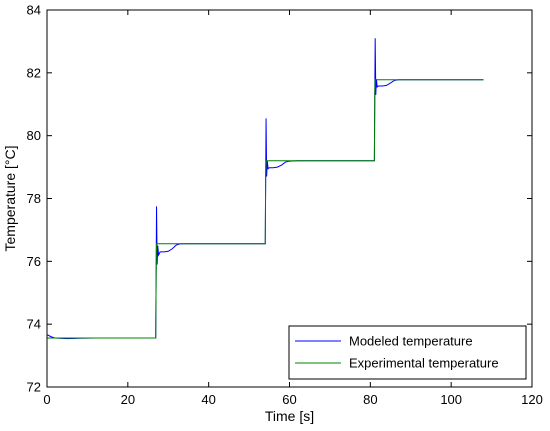 This screenshot has width=550, height=431. Describe the element at coordinates (451, 399) in the screenshot. I see `x-tick-label: 100` at that location.